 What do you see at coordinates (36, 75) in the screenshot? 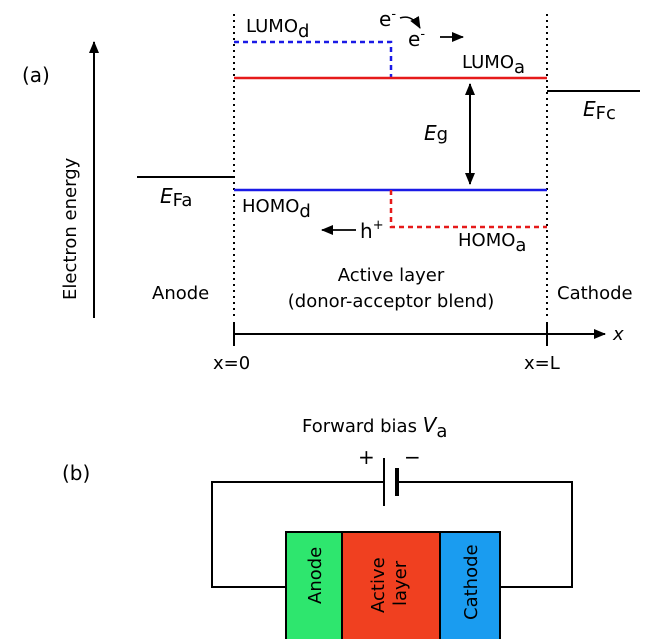
I see `panel-a-label: (a)` at bounding box center [36, 75].